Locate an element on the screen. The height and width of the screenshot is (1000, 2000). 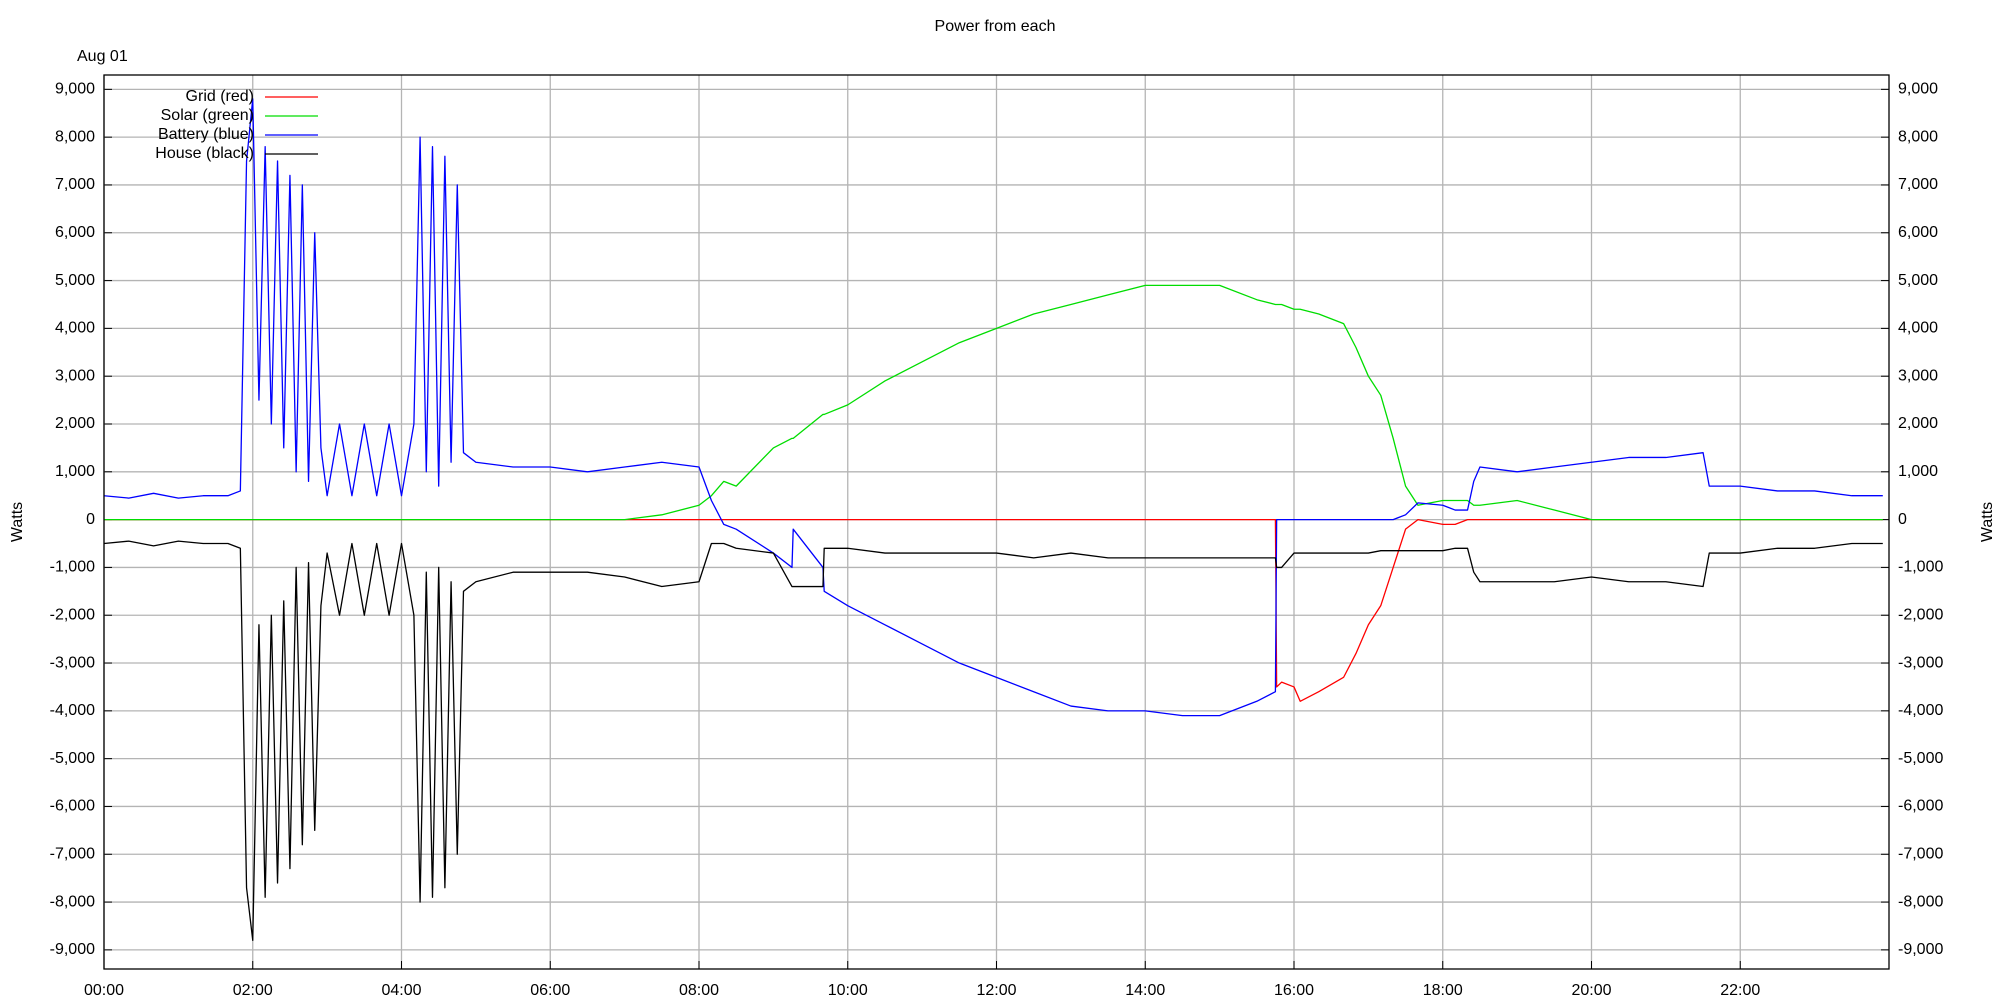
y-tick-label: -9,000 is located at coordinates (72, 949).